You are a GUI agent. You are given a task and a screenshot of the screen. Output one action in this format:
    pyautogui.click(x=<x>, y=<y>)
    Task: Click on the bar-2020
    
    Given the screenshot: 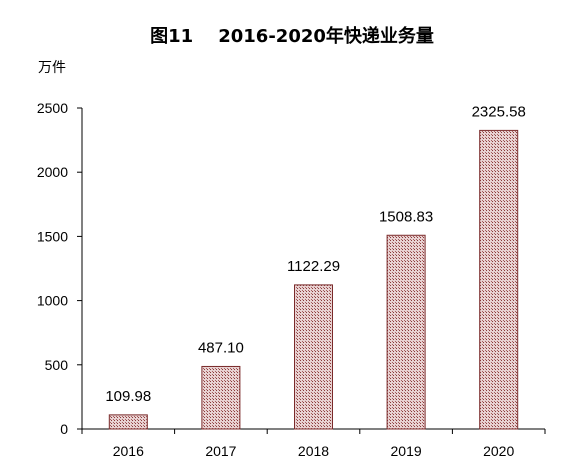 What is the action you would take?
    pyautogui.click(x=499, y=279)
    